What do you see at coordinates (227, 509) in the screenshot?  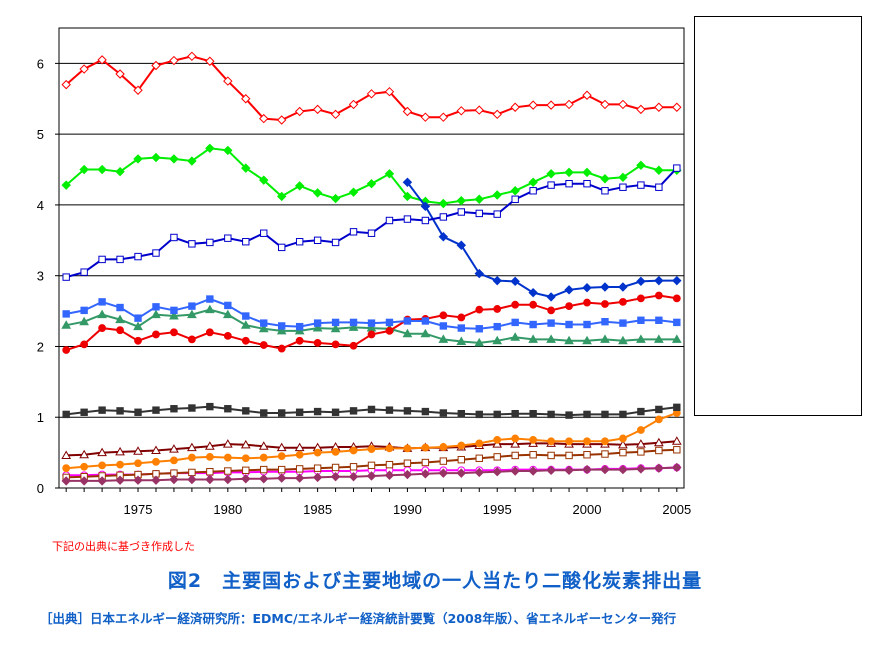 I see `x-tick-label: 1980` at bounding box center [227, 509].